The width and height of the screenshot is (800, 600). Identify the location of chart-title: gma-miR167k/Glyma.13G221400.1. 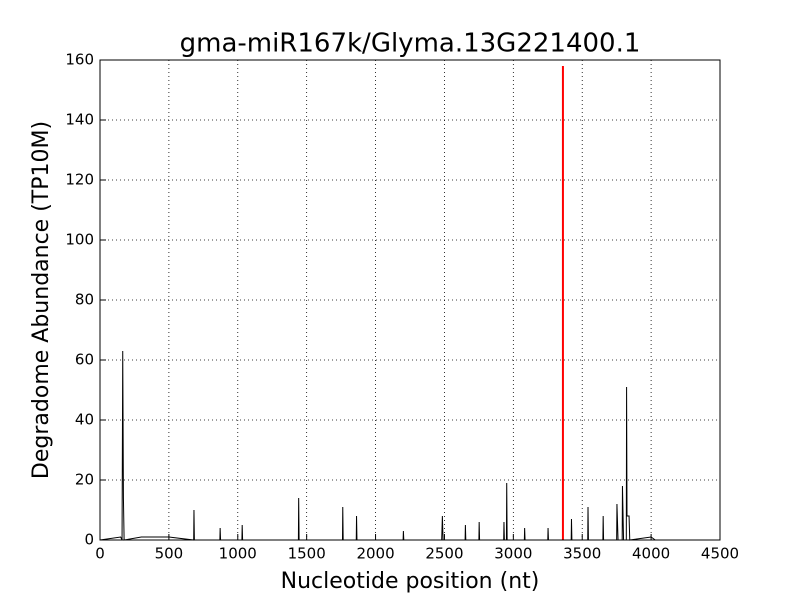
(410, 44).